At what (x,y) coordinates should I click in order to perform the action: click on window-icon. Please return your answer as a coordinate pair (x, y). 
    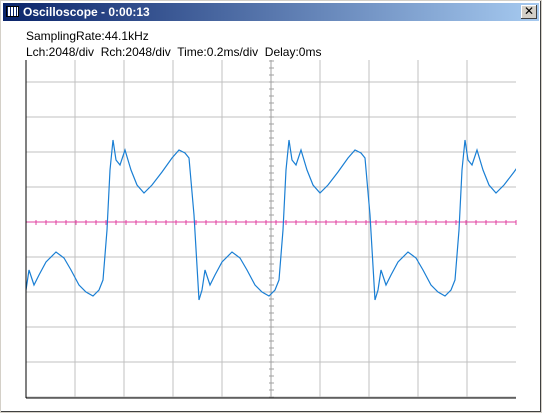
    Looking at the image, I should click on (12, 11).